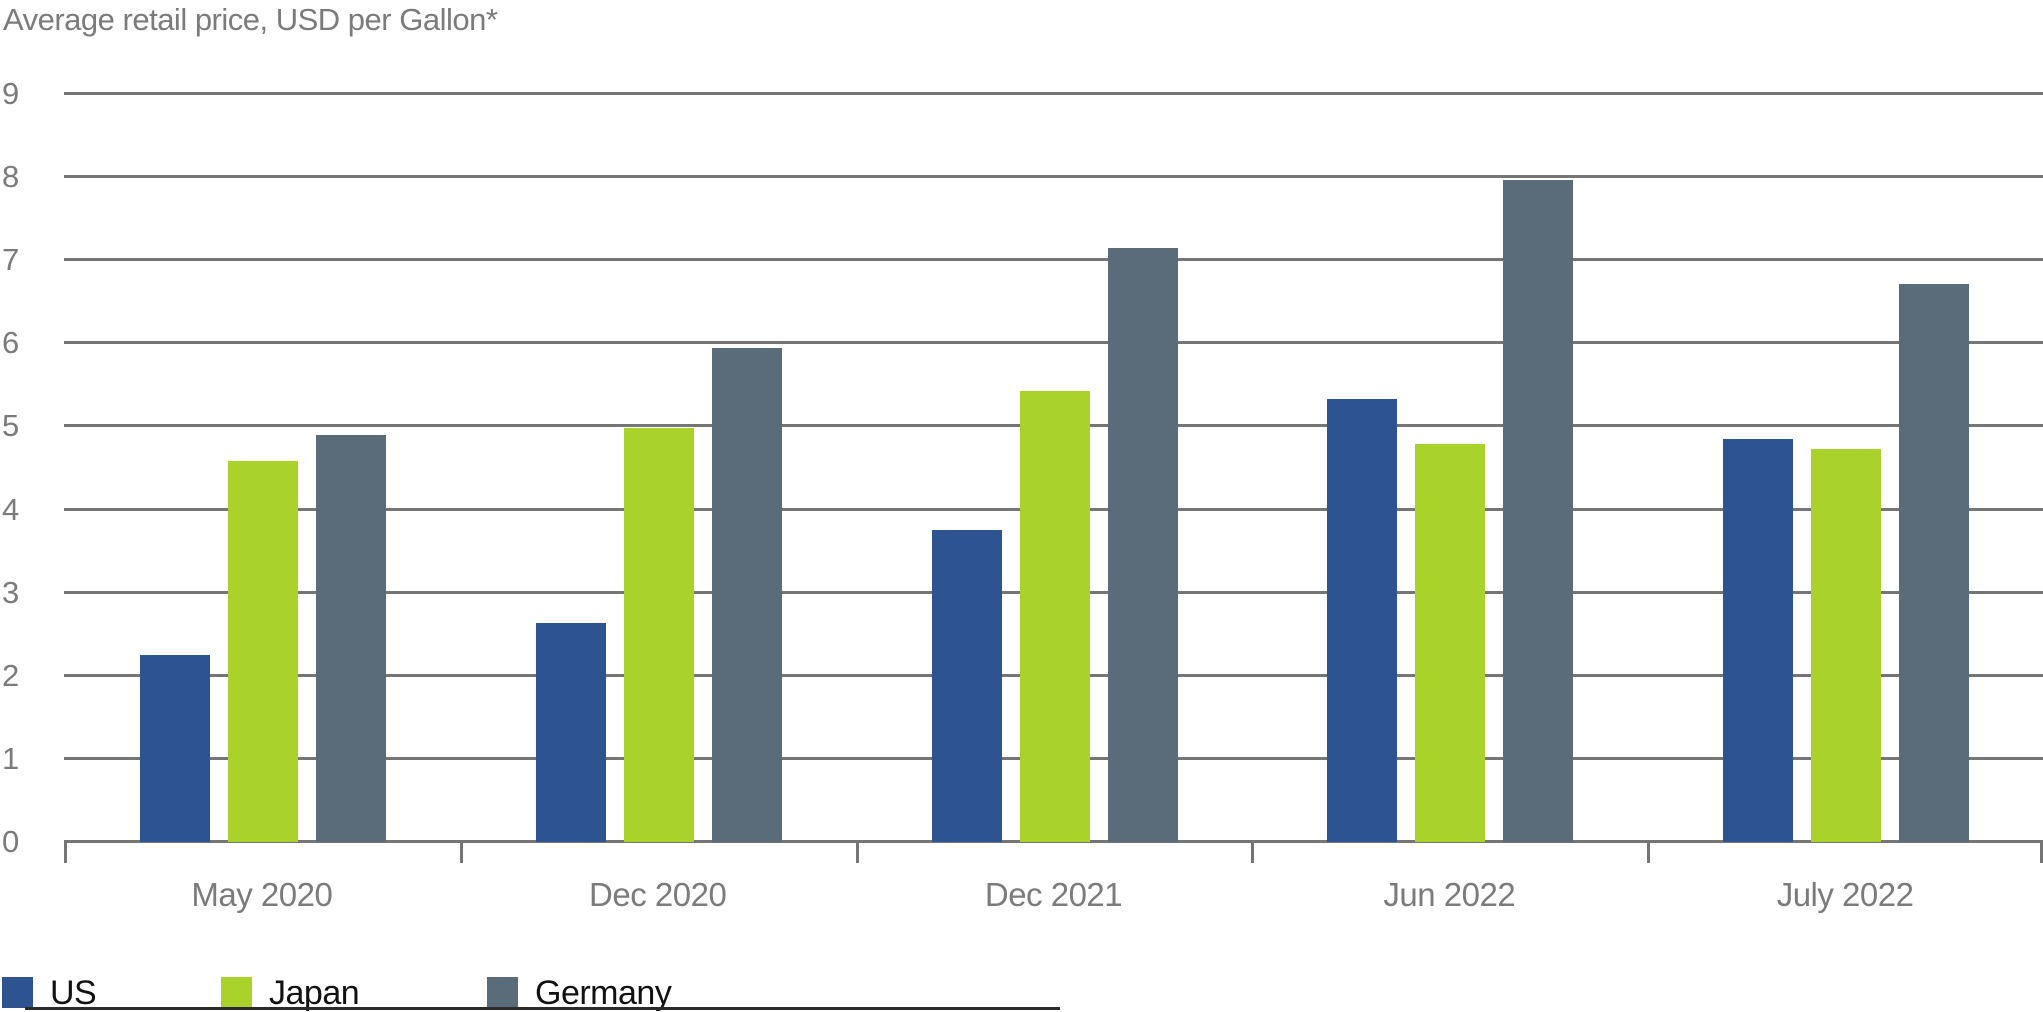 Image resolution: width=2043 pixels, height=1012 pixels. I want to click on legend-item-japan: Japan, so click(290, 992).